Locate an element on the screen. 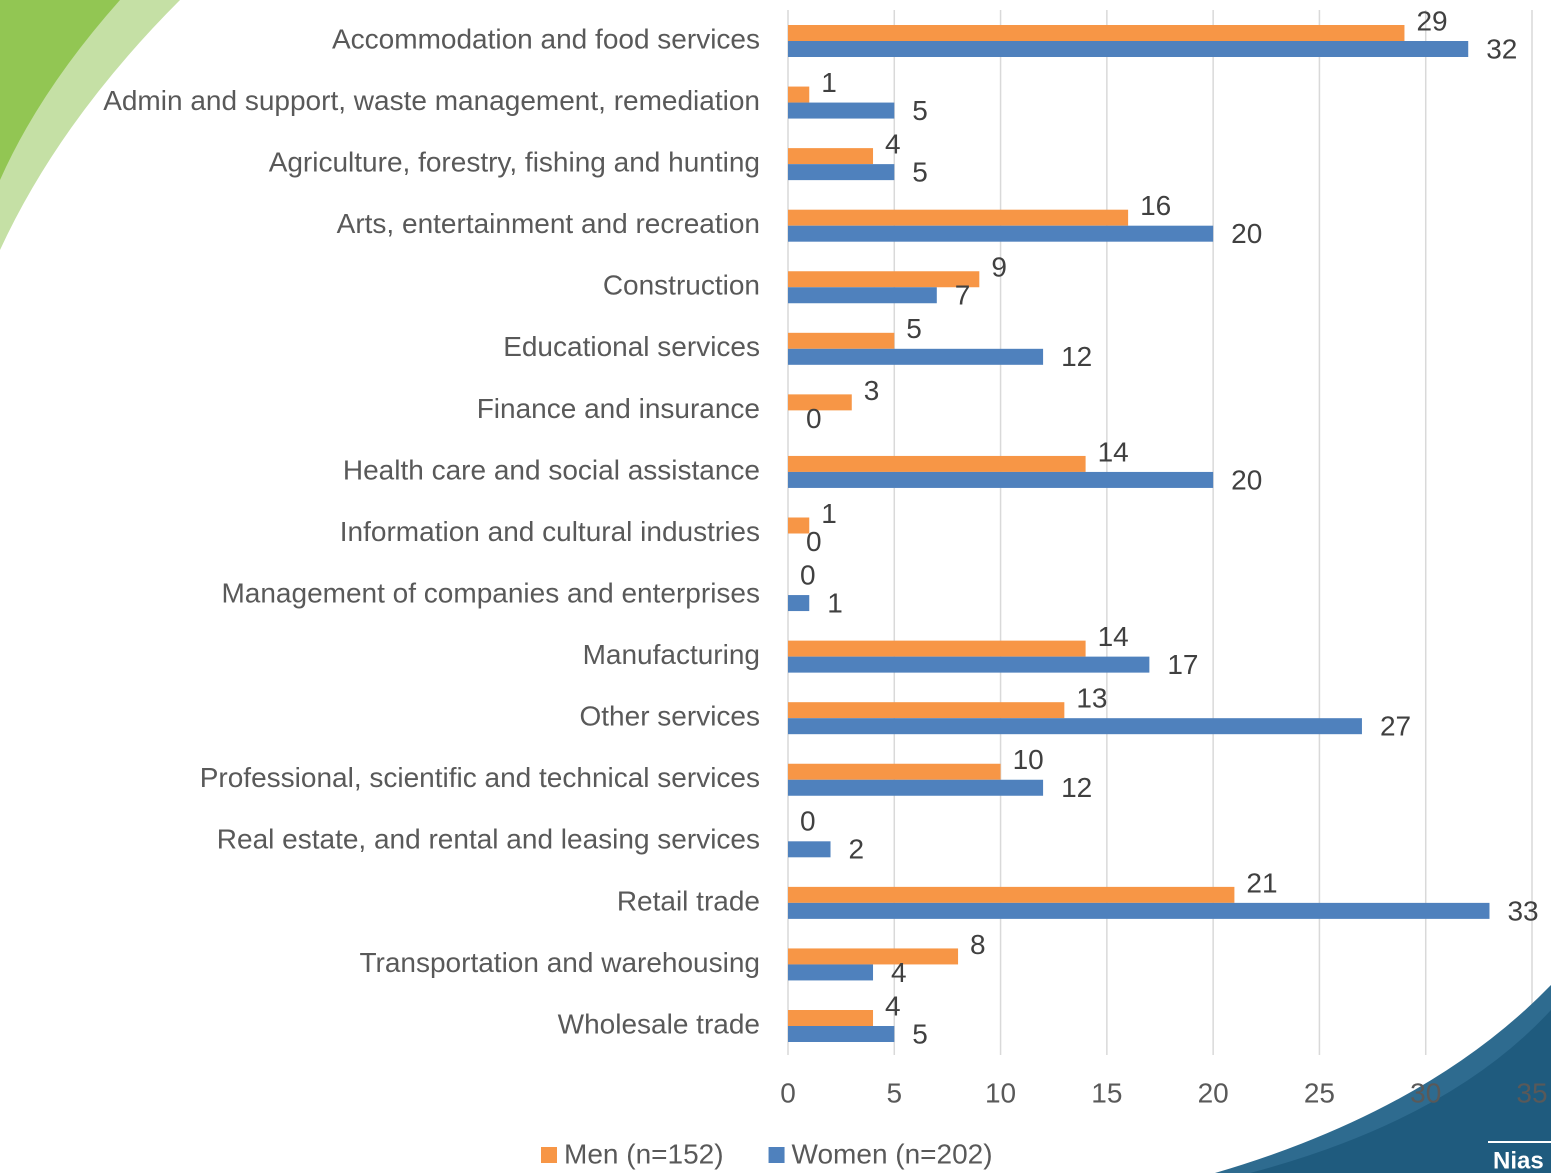 This screenshot has width=1551, height=1173. category-label: Finance and insurance is located at coordinates (618, 408).